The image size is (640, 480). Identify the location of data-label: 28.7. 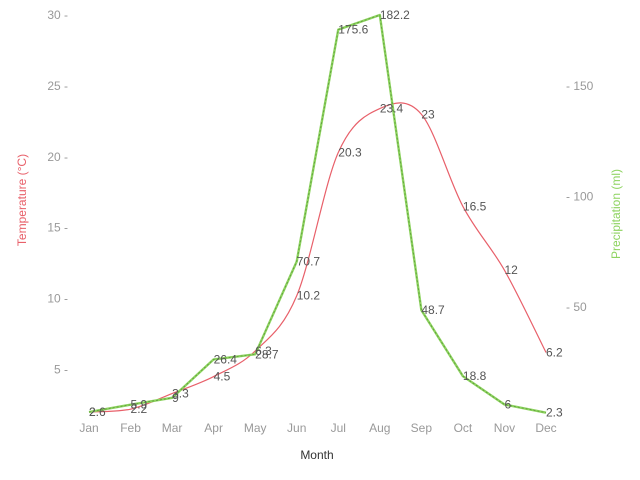
(267, 354).